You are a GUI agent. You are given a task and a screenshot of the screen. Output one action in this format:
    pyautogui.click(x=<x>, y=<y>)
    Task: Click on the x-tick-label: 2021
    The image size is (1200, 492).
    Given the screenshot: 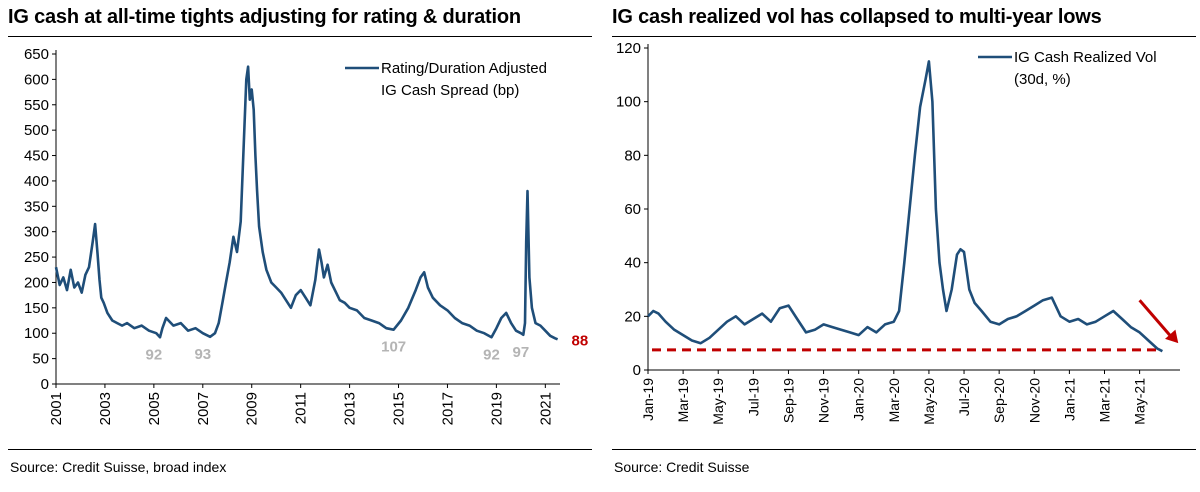 What is the action you would take?
    pyautogui.click(x=545, y=408)
    